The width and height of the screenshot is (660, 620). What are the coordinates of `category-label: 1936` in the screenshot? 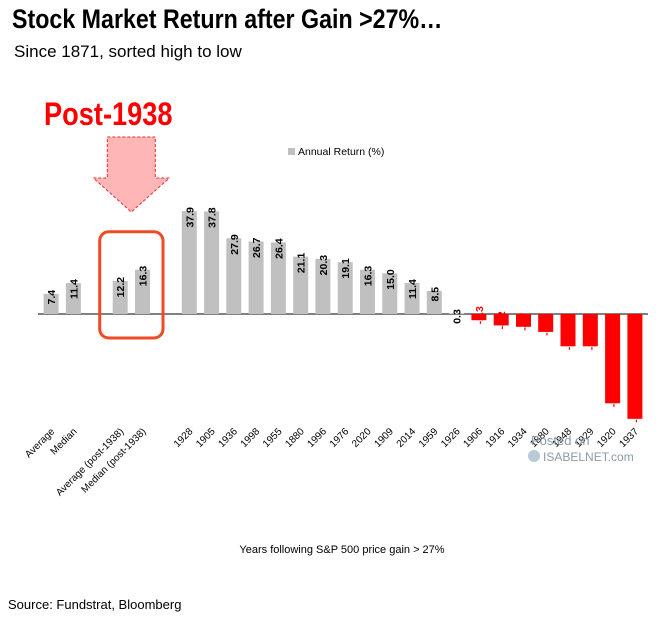 It's located at (228, 438).